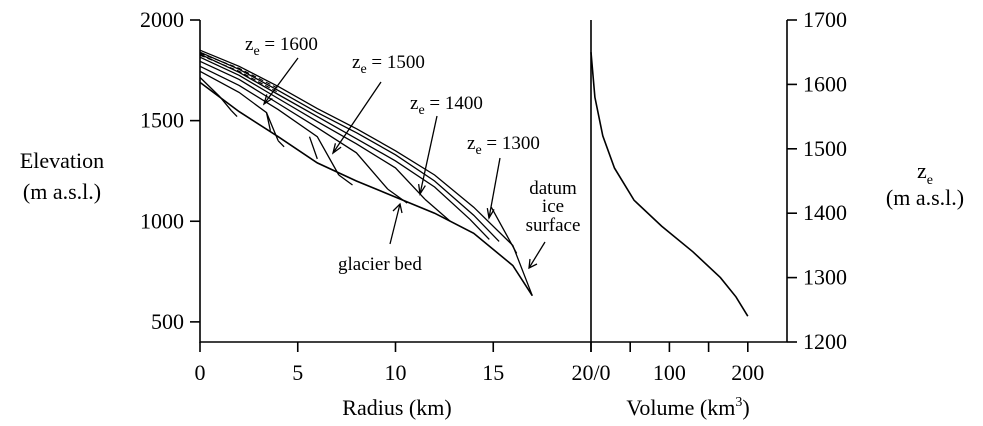 This screenshot has height=426, width=983. I want to click on ze-label: ze = 1600, so click(281, 46).